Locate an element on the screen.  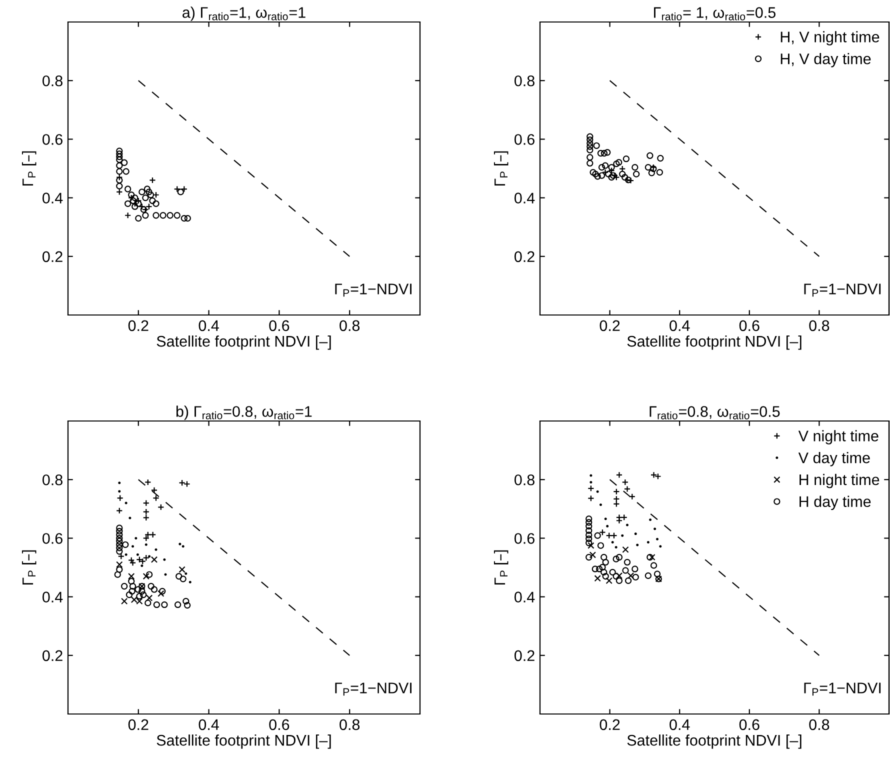
chart-title: Γ$_{ratio}$= 1, ω$_{ratio}$=0.5 is located at coordinates (715, 13).